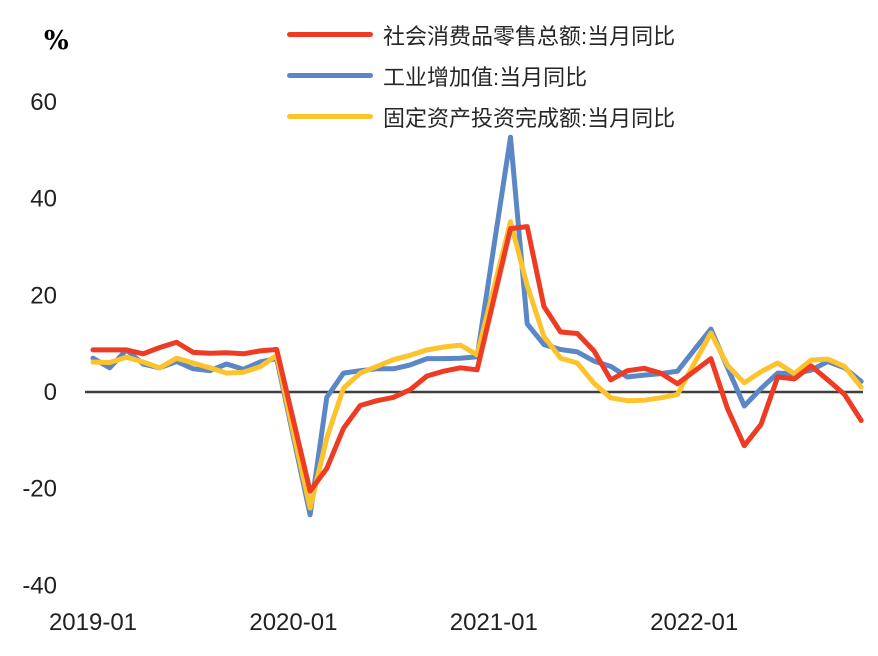 The height and width of the screenshot is (656, 878). I want to click on x-tick-label: 2019-01, so click(93, 622).